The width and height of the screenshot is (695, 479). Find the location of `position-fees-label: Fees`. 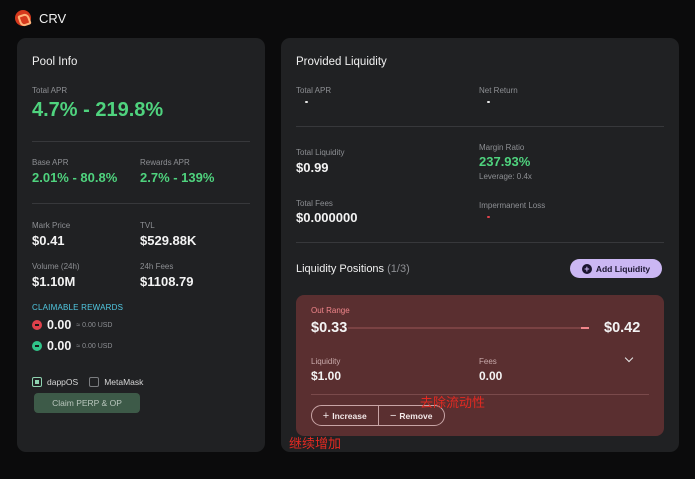

position-fees-label: Fees is located at coordinates (488, 361).